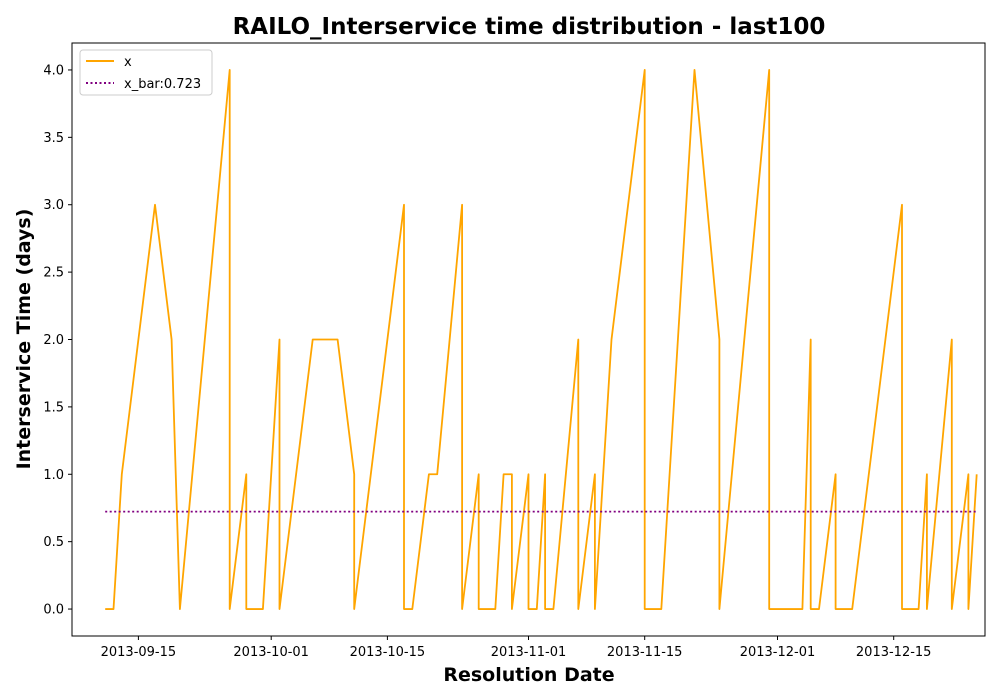 This screenshot has height=700, width=1000. Describe the element at coordinates (53, 70) in the screenshot. I see `y-tick-label: 4.0` at that location.